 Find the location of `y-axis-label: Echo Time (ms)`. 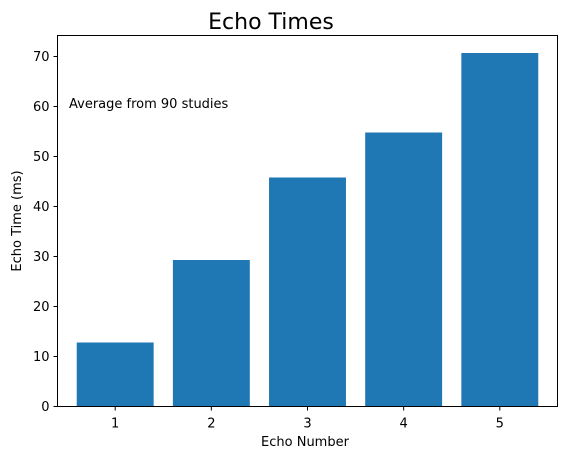

y-axis-label: Echo Time (ms) is located at coordinates (17, 220).